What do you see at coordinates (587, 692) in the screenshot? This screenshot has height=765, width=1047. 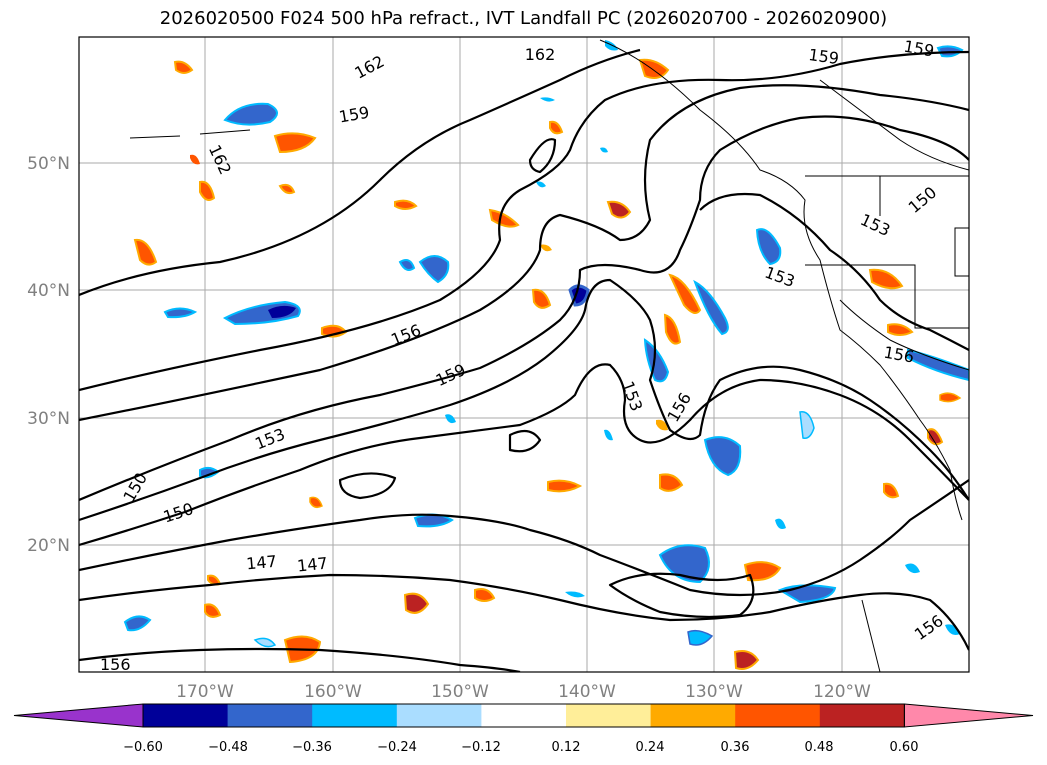 I see `lon-label: 140°W` at bounding box center [587, 692].